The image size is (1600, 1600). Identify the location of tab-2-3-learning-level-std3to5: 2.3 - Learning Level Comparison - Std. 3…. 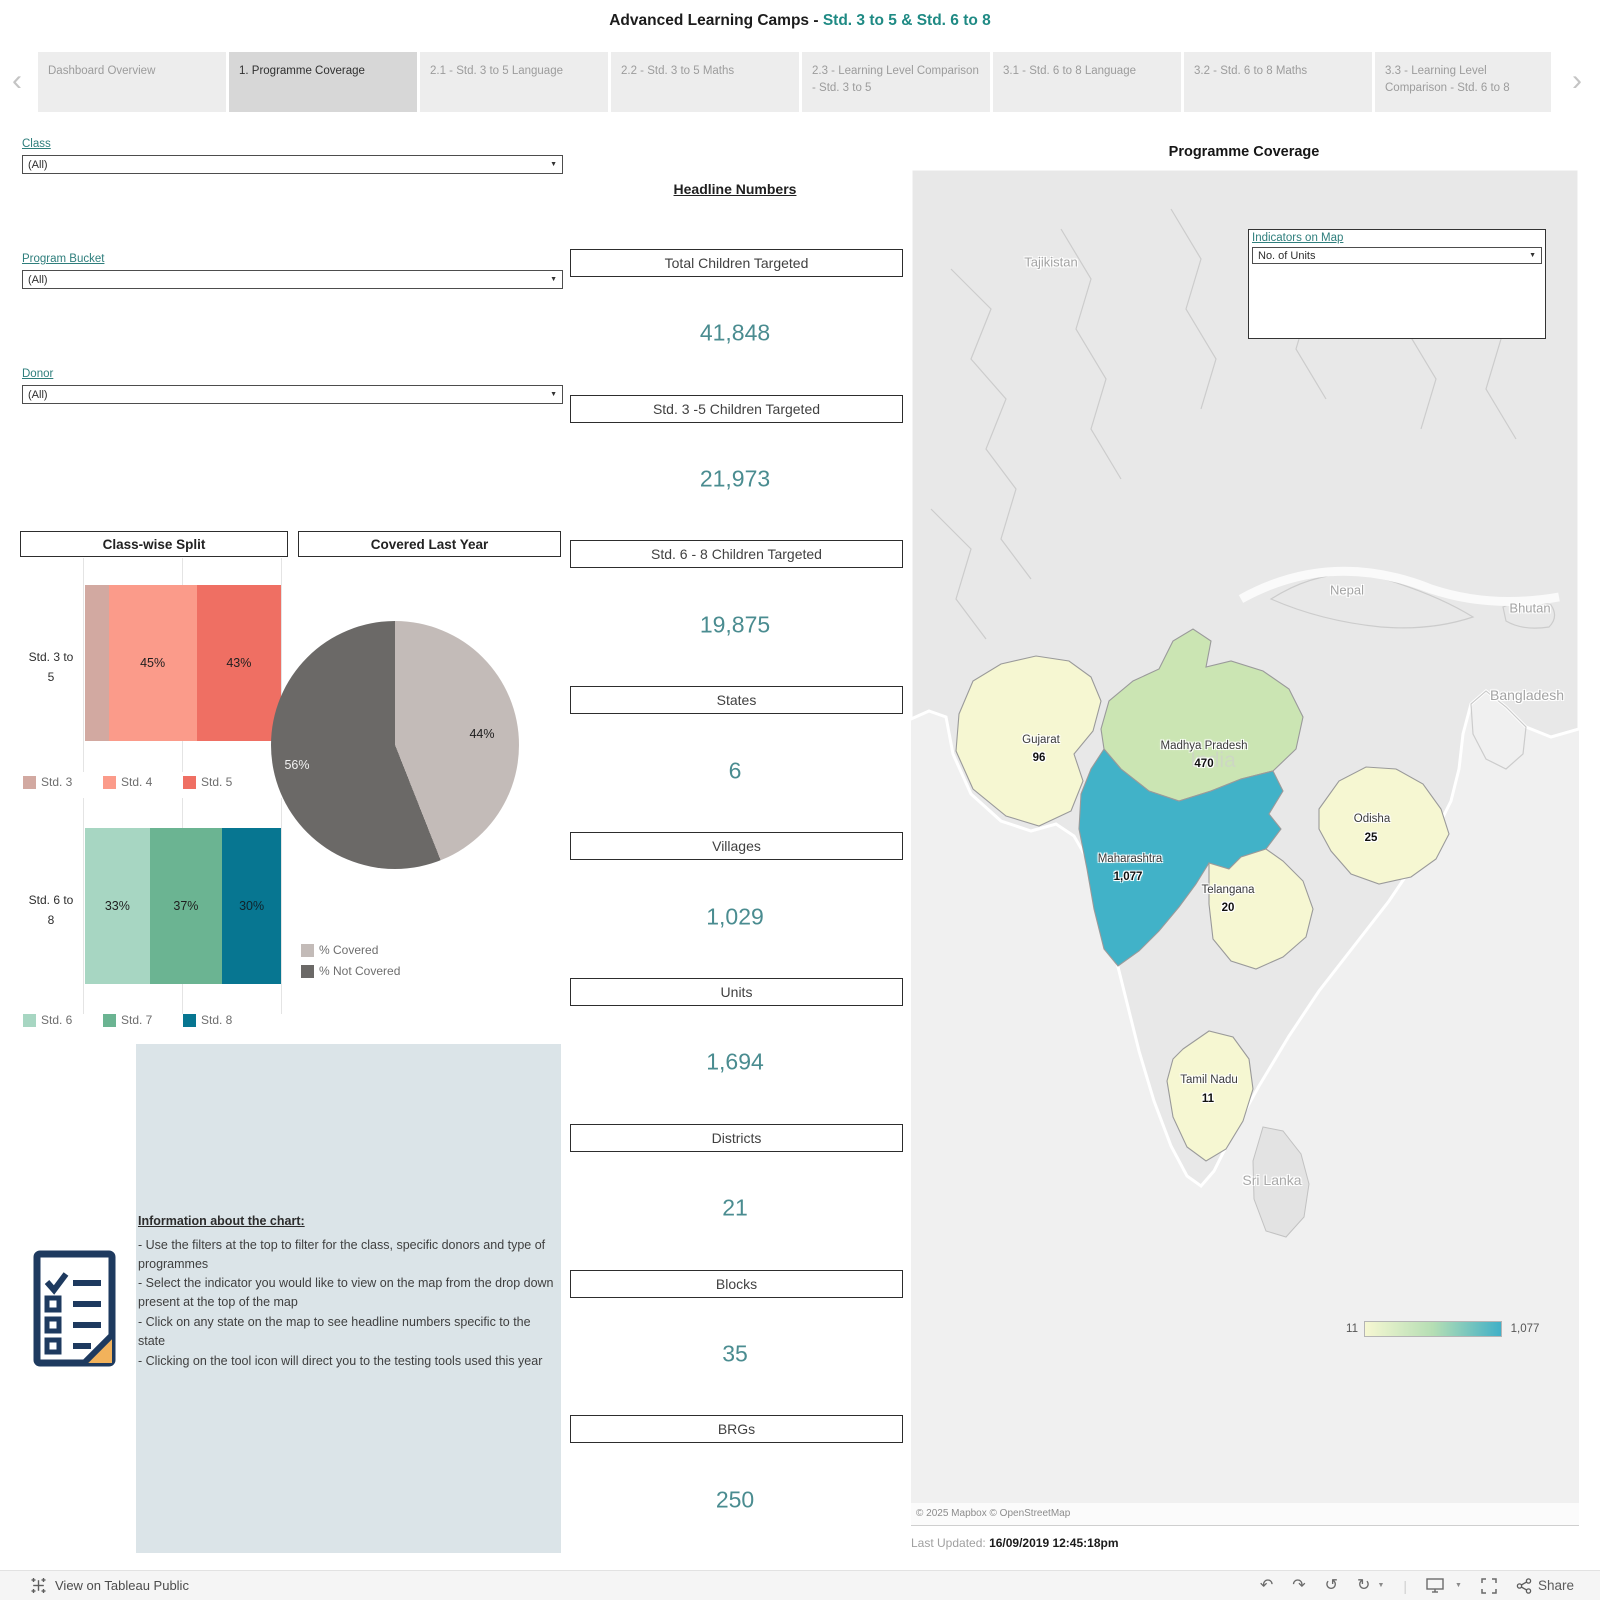
(896, 82).